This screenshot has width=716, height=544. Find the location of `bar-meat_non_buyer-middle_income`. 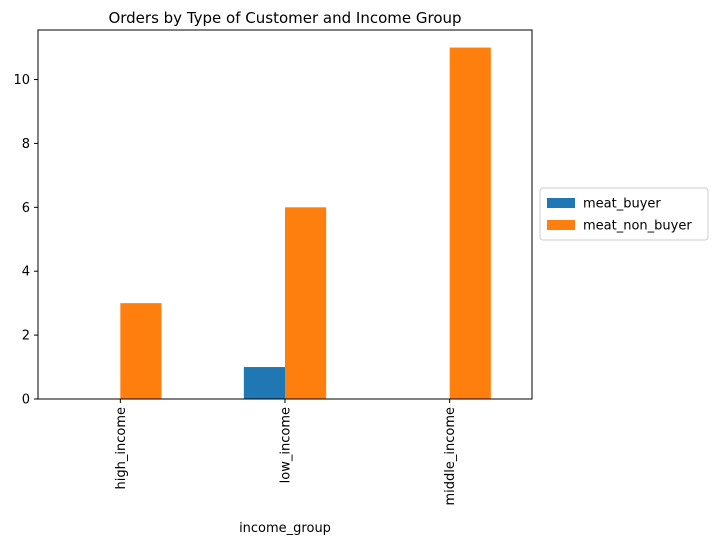

bar-meat_non_buyer-middle_income is located at coordinates (470, 223).